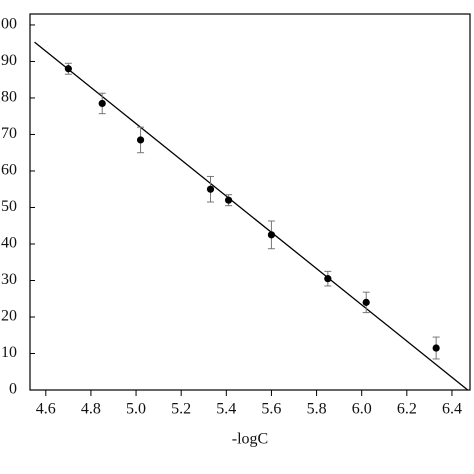 This screenshot has height=474, width=474. What do you see at coordinates (362, 409) in the screenshot?
I see `x-tick-label: 6.0` at bounding box center [362, 409].